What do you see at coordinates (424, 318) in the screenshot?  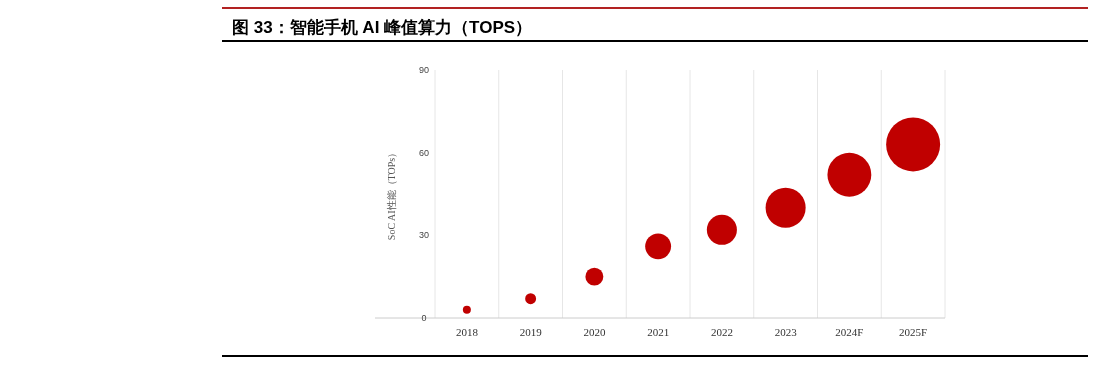 I see `y-tick-label: 0` at bounding box center [424, 318].